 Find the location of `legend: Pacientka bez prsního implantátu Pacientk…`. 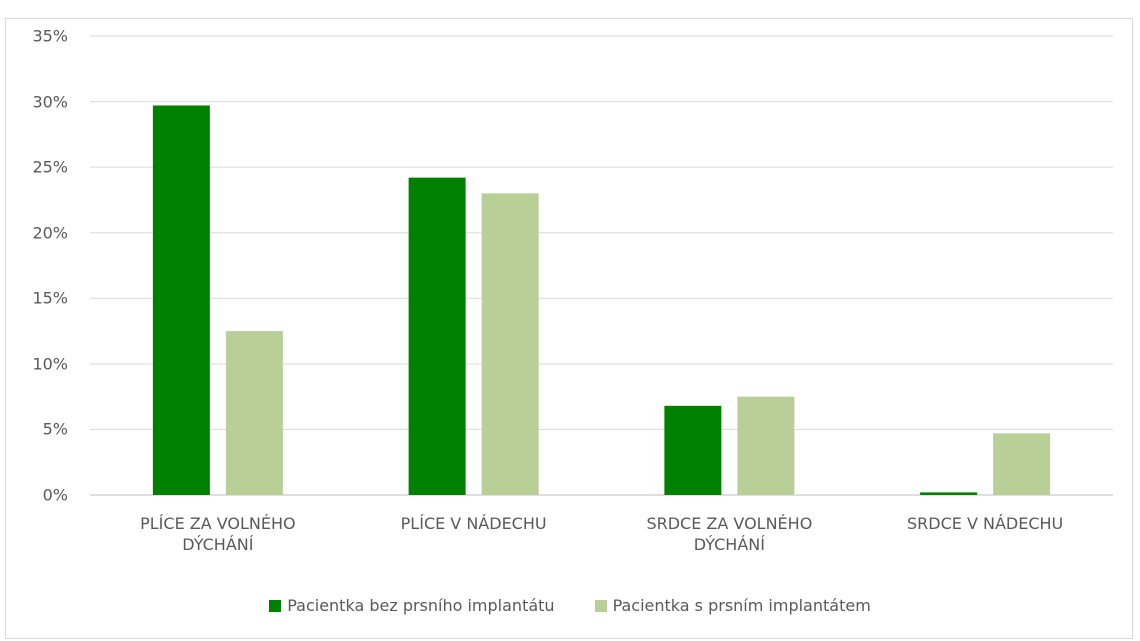

legend: Pacientka bez prsního implantátu Pacientk… is located at coordinates (570, 605).